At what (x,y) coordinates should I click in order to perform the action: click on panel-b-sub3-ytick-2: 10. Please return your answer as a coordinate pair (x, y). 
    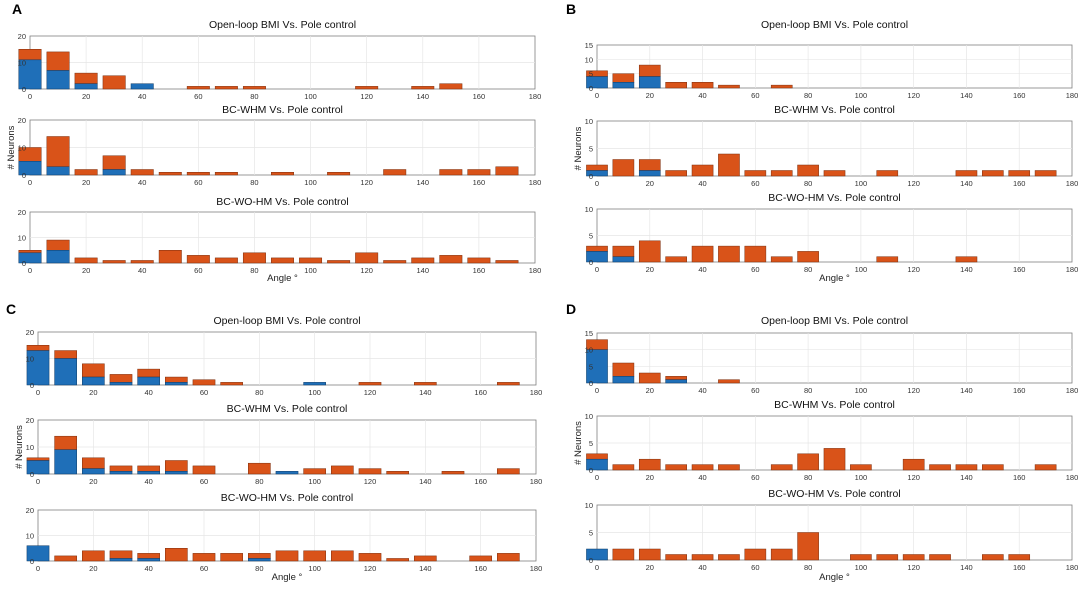
    Looking at the image, I should click on (589, 209).